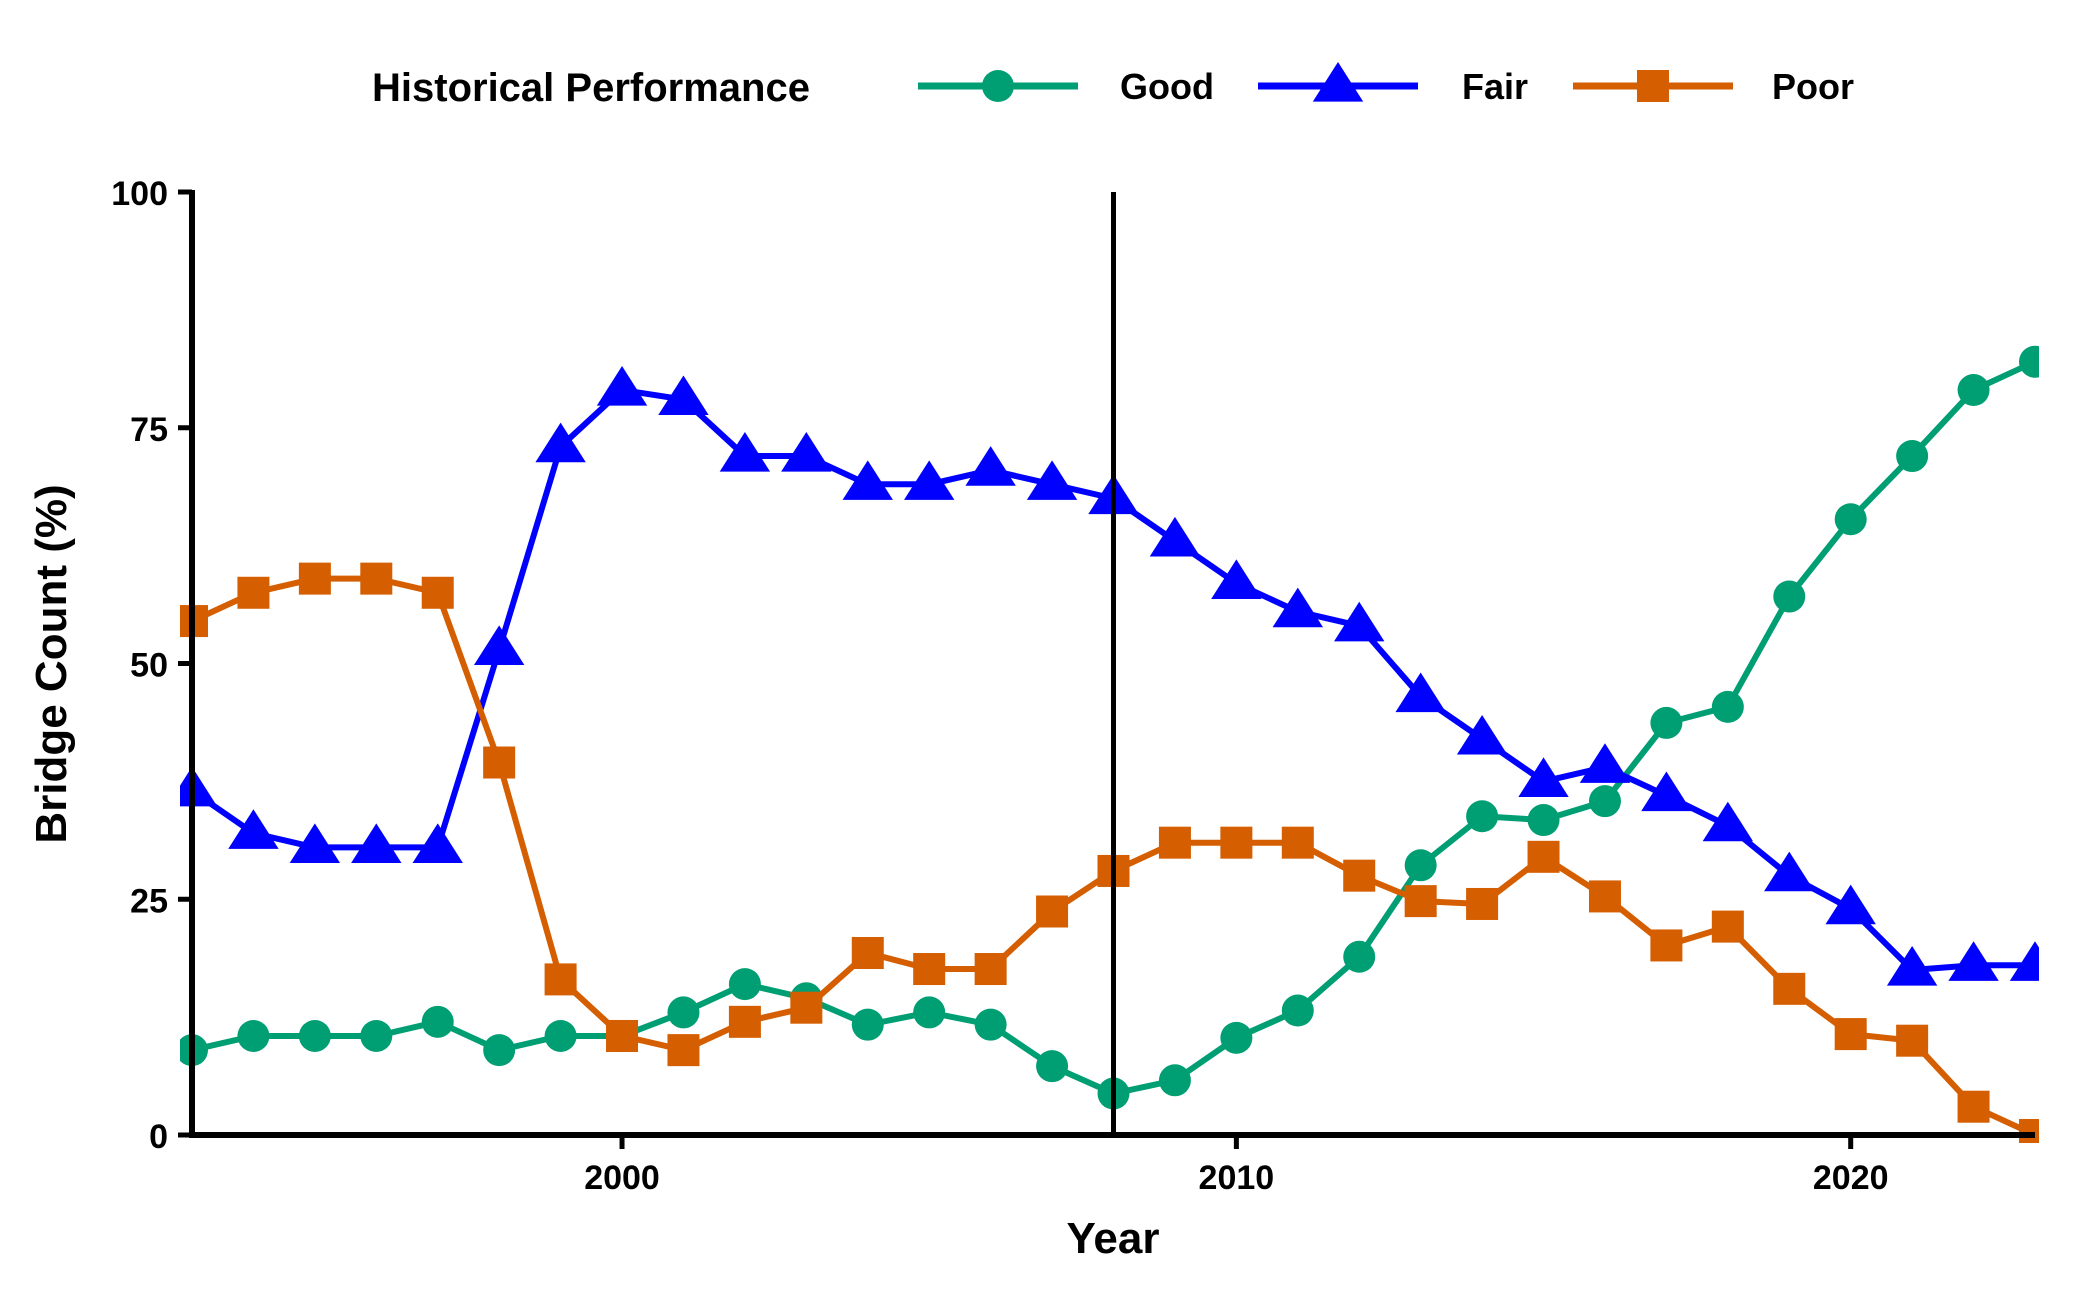 Image resolution: width=2080 pixels, height=1291 pixels. Describe the element at coordinates (1338, 82) in the screenshot. I see `legend-marker-fair` at that location.